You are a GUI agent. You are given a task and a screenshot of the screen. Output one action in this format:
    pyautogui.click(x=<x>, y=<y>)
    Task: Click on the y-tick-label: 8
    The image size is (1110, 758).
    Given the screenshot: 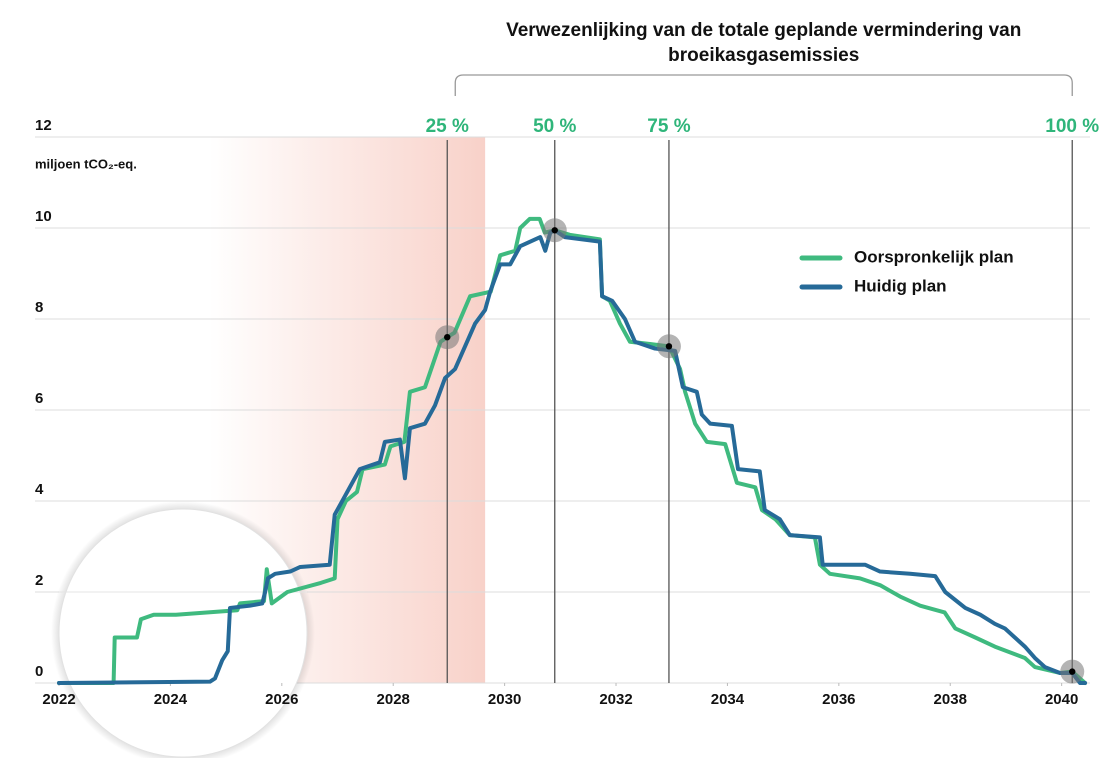 What is the action you would take?
    pyautogui.click(x=39, y=307)
    